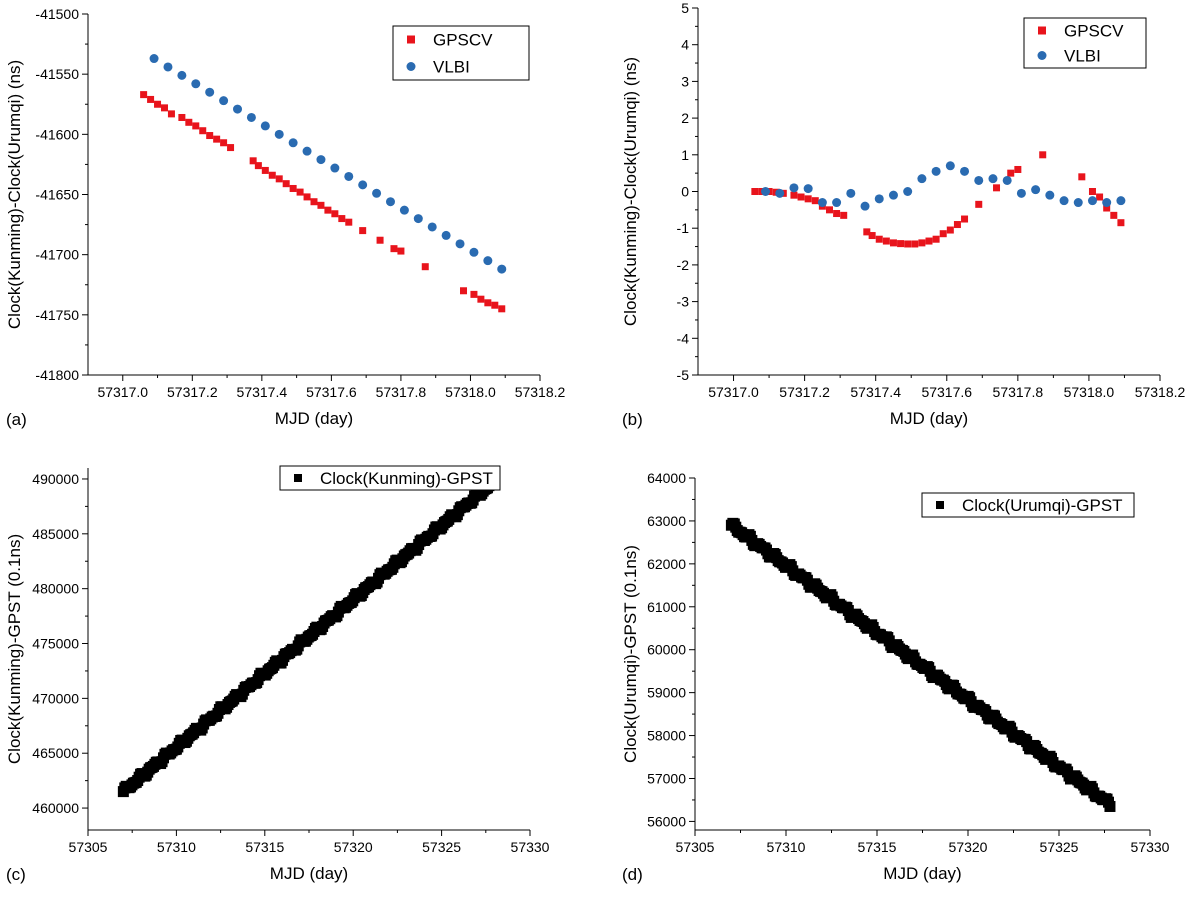 This screenshot has height=899, width=1200. I want to click on y-tick-label: 3, so click(685, 81).